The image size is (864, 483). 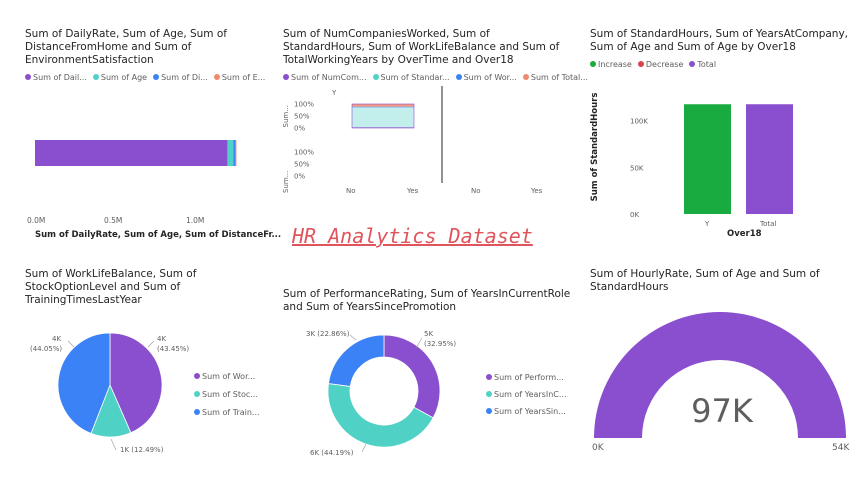 I want to click on x-tick: 0.5M, so click(x=113, y=220).